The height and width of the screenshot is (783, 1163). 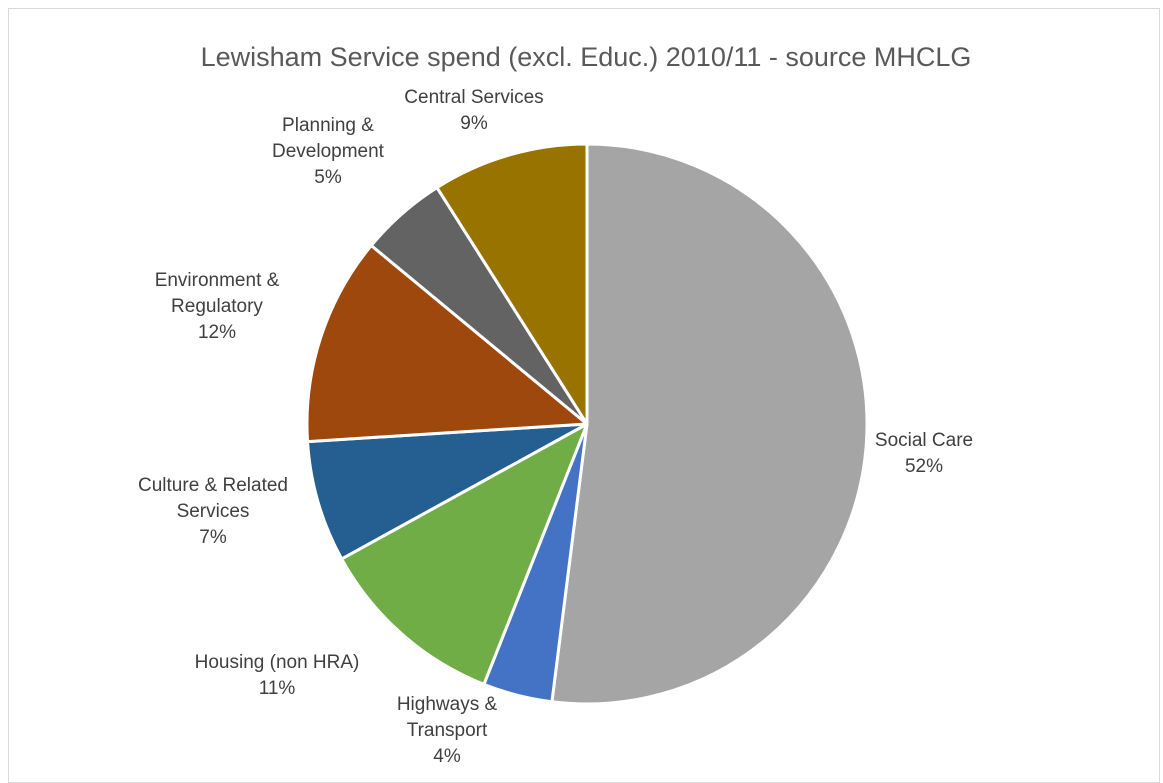 What do you see at coordinates (512, 284) in the screenshot?
I see `pie-slice-central-services` at bounding box center [512, 284].